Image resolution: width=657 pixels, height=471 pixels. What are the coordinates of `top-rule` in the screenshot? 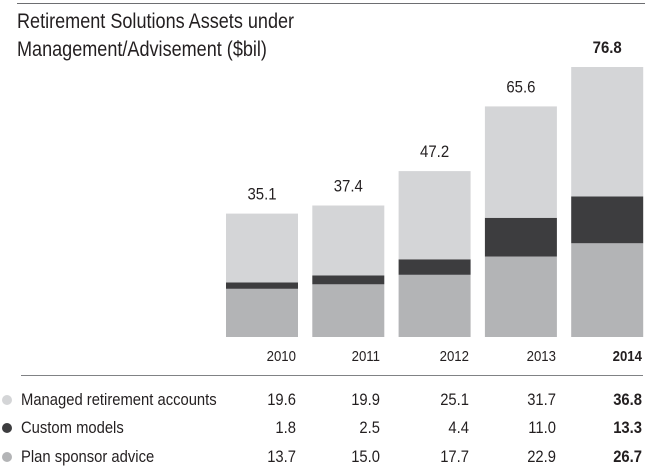 It's located at (331, 3).